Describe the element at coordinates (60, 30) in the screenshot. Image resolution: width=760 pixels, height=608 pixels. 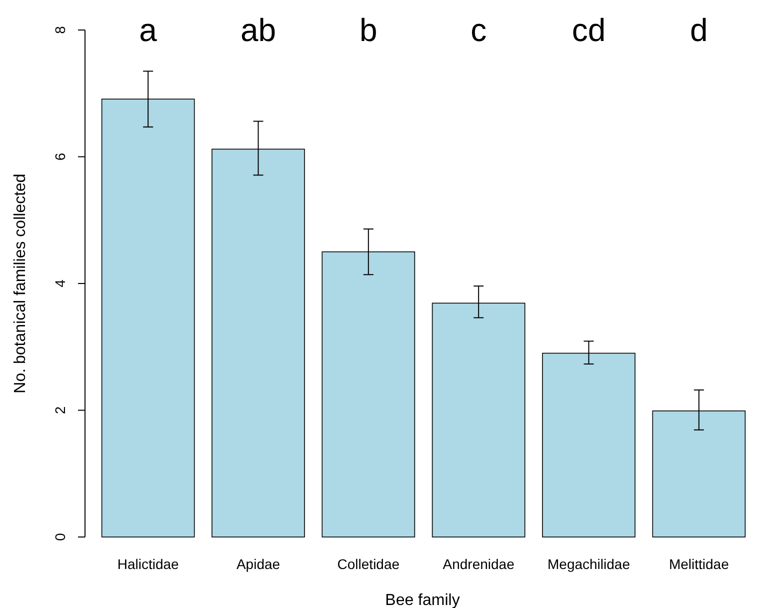
I see `y-tick-label: 8` at that location.